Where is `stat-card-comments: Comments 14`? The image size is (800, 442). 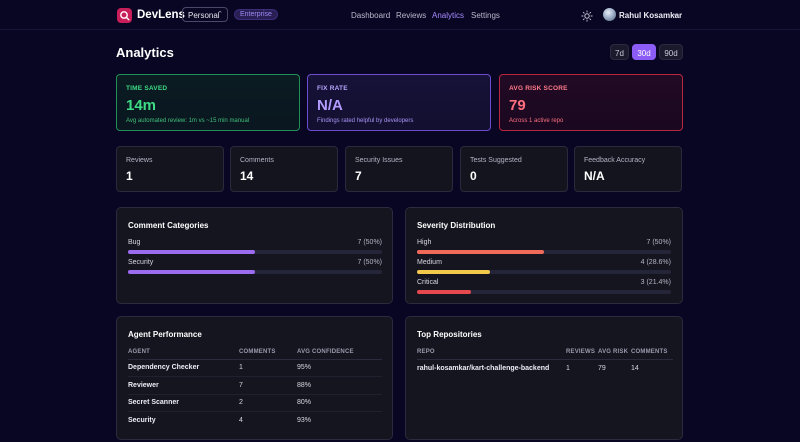
stat-card-comments: Comments 14 is located at coordinates (284, 169).